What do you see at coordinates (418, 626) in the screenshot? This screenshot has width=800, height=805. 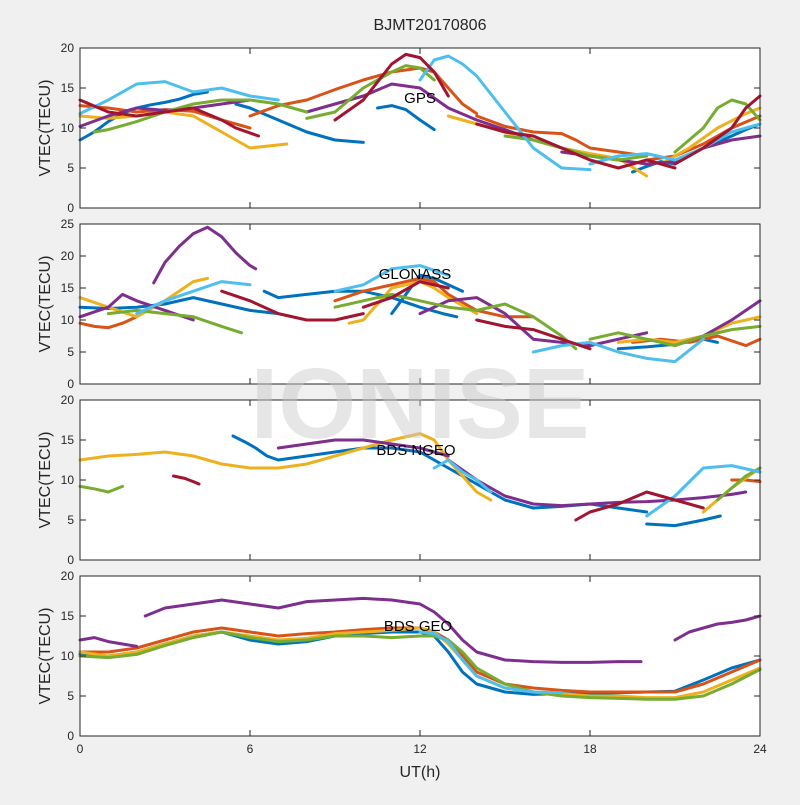 I see `panel-label: BDS GEO` at bounding box center [418, 626].